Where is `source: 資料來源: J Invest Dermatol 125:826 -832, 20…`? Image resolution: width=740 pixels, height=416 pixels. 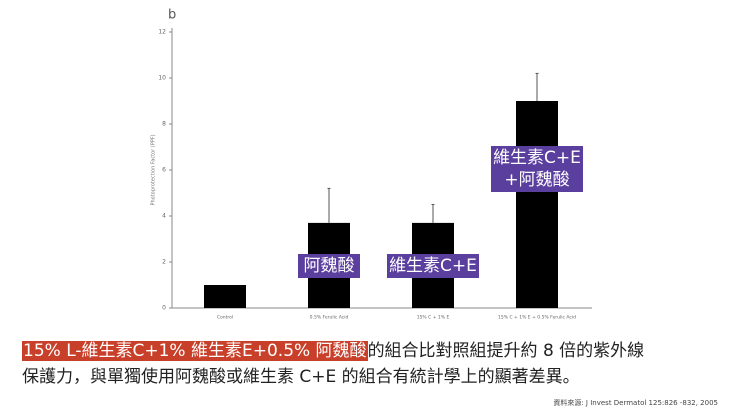
source: 資料來源: J Invest Dermatol 125:826 -832, 20… is located at coordinates (635, 403).